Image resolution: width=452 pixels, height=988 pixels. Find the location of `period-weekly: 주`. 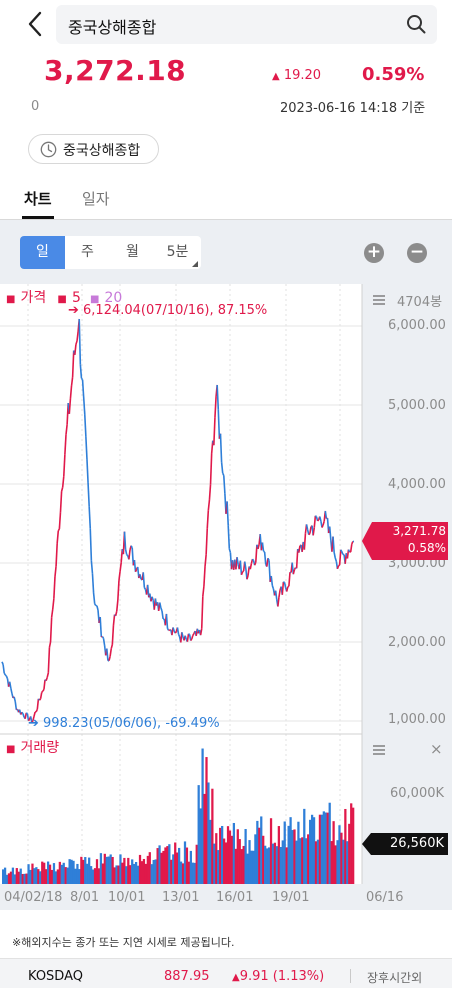

period-weekly: 주 is located at coordinates (87, 252).